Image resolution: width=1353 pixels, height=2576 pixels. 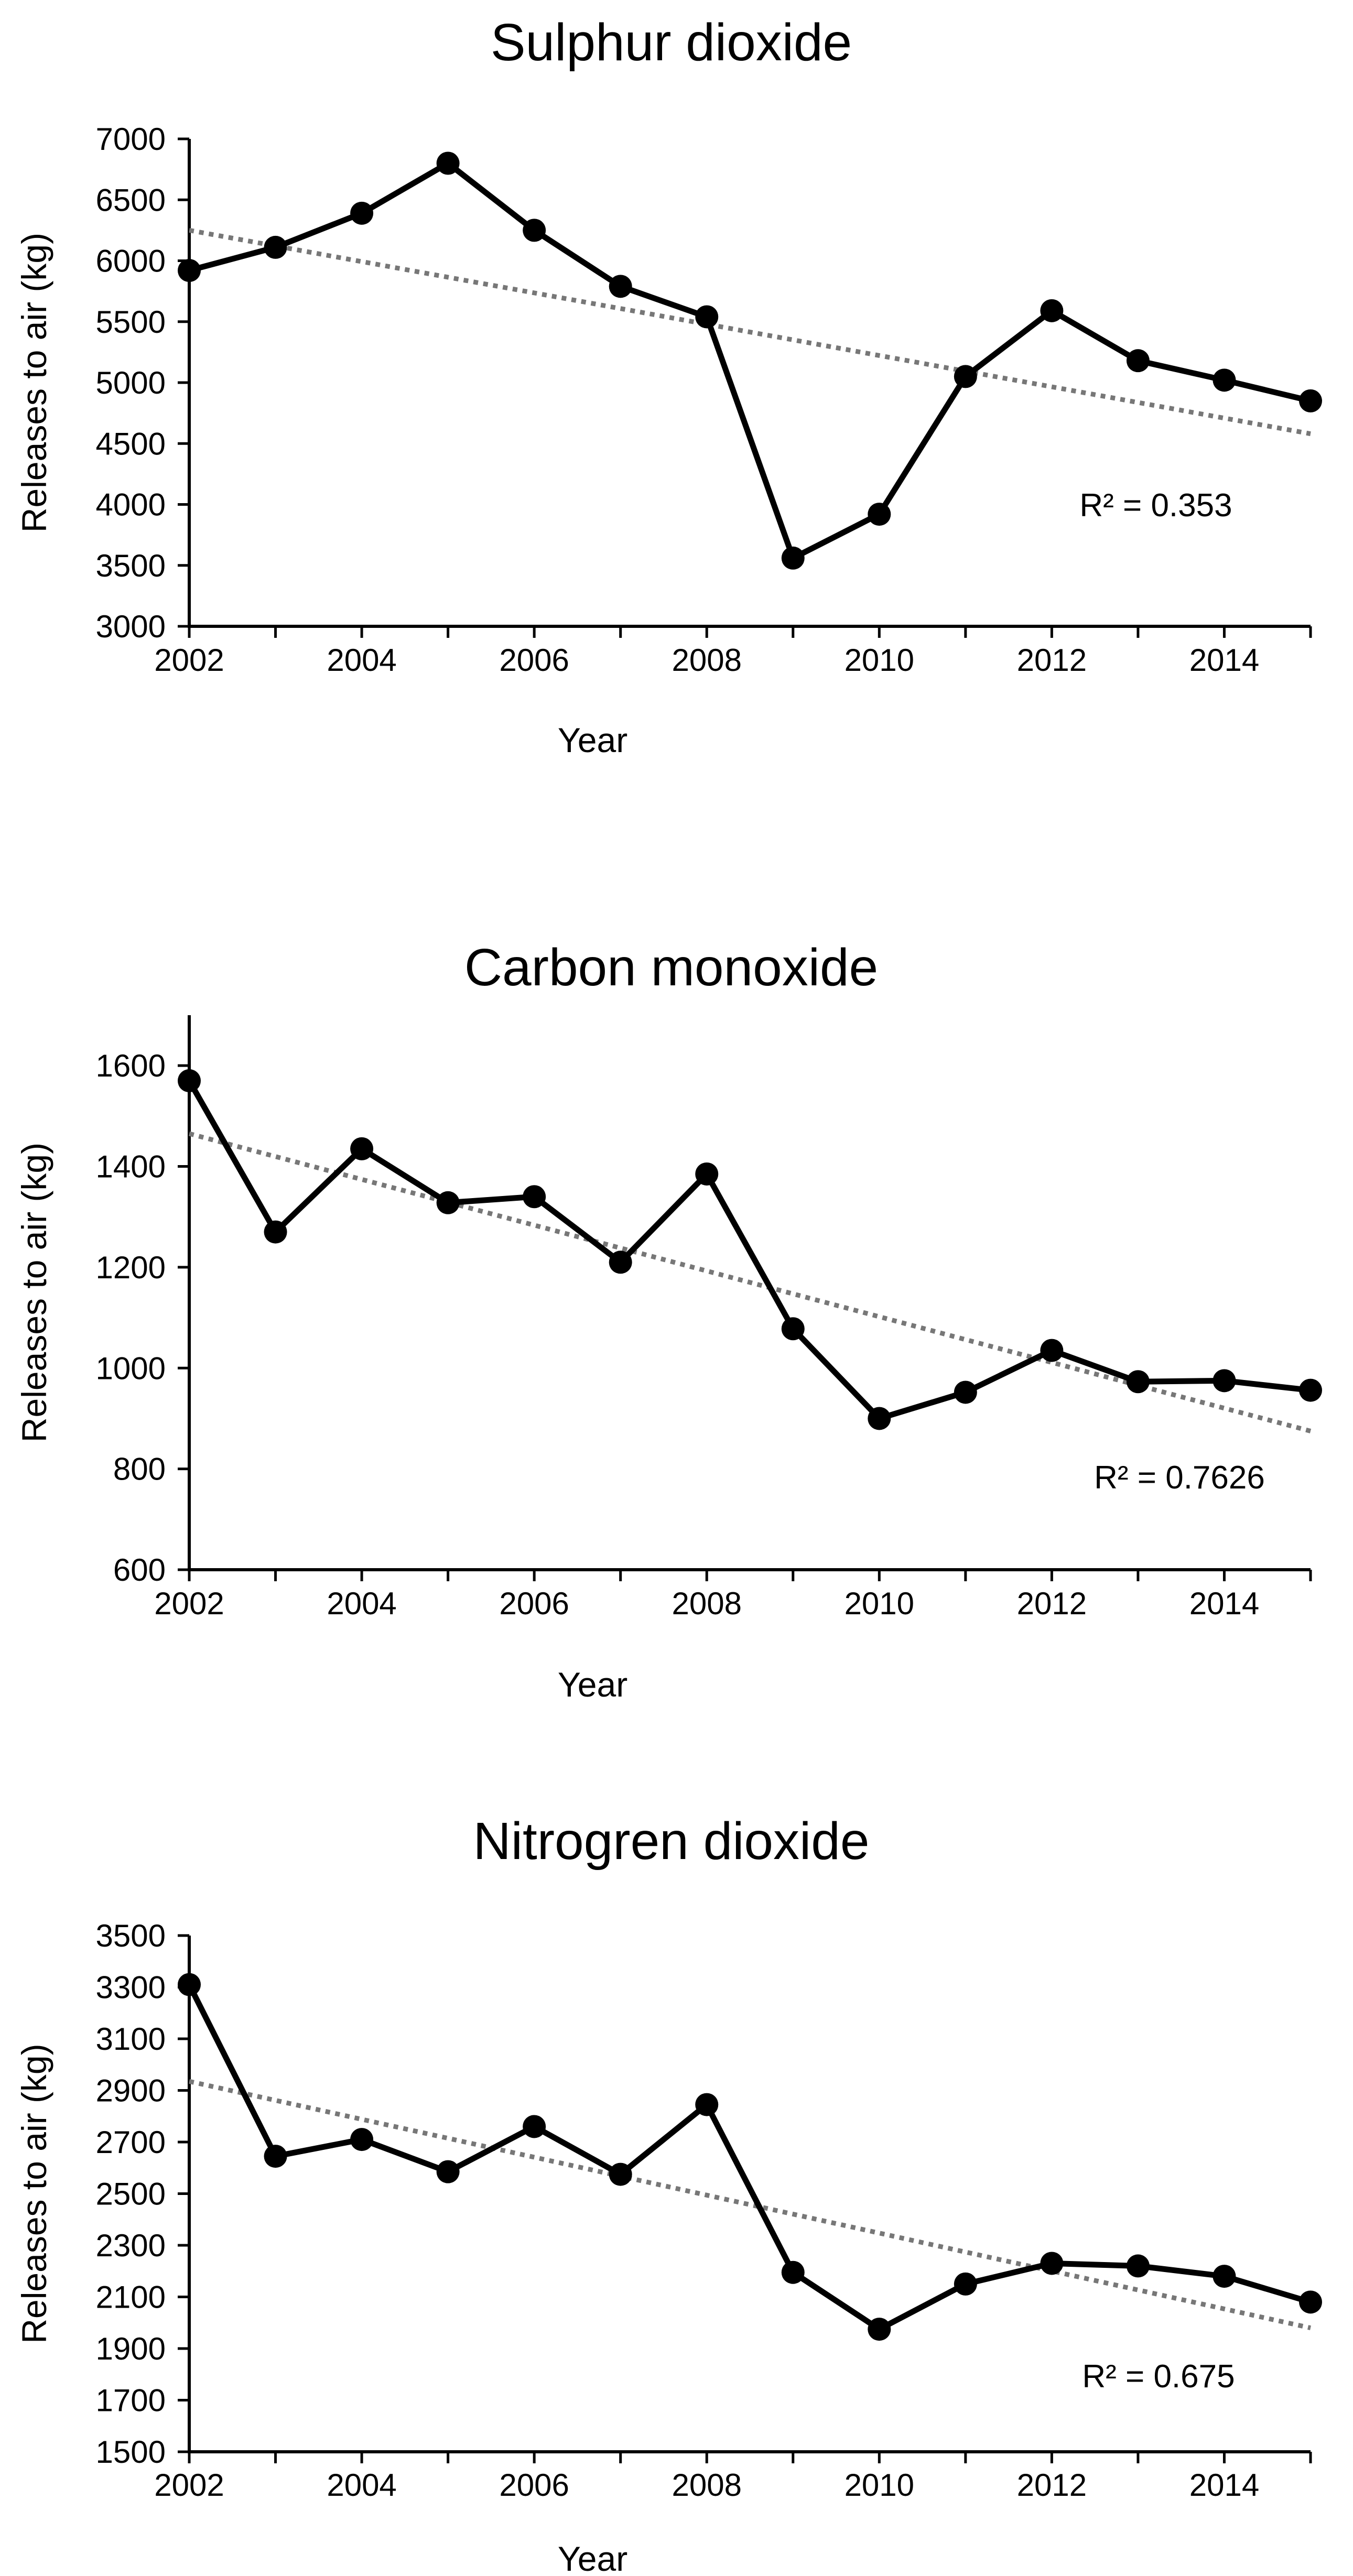 I want to click on r-squared-label: R² = 0.7626, so click(x=1179, y=1478).